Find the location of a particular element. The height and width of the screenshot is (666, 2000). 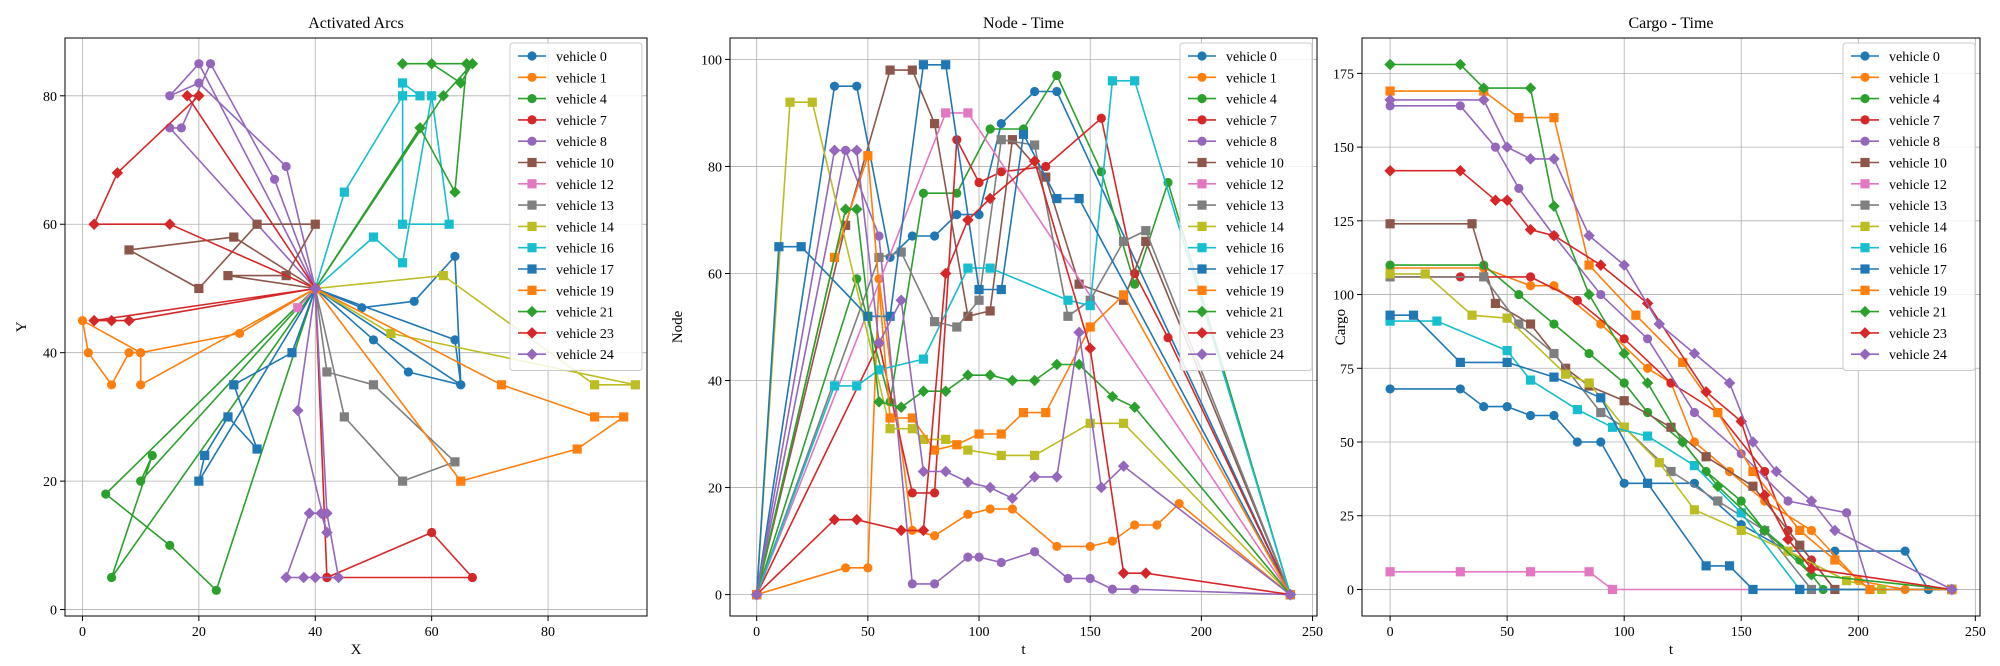

legend-entry: vehicle 8 is located at coordinates (562, 142).